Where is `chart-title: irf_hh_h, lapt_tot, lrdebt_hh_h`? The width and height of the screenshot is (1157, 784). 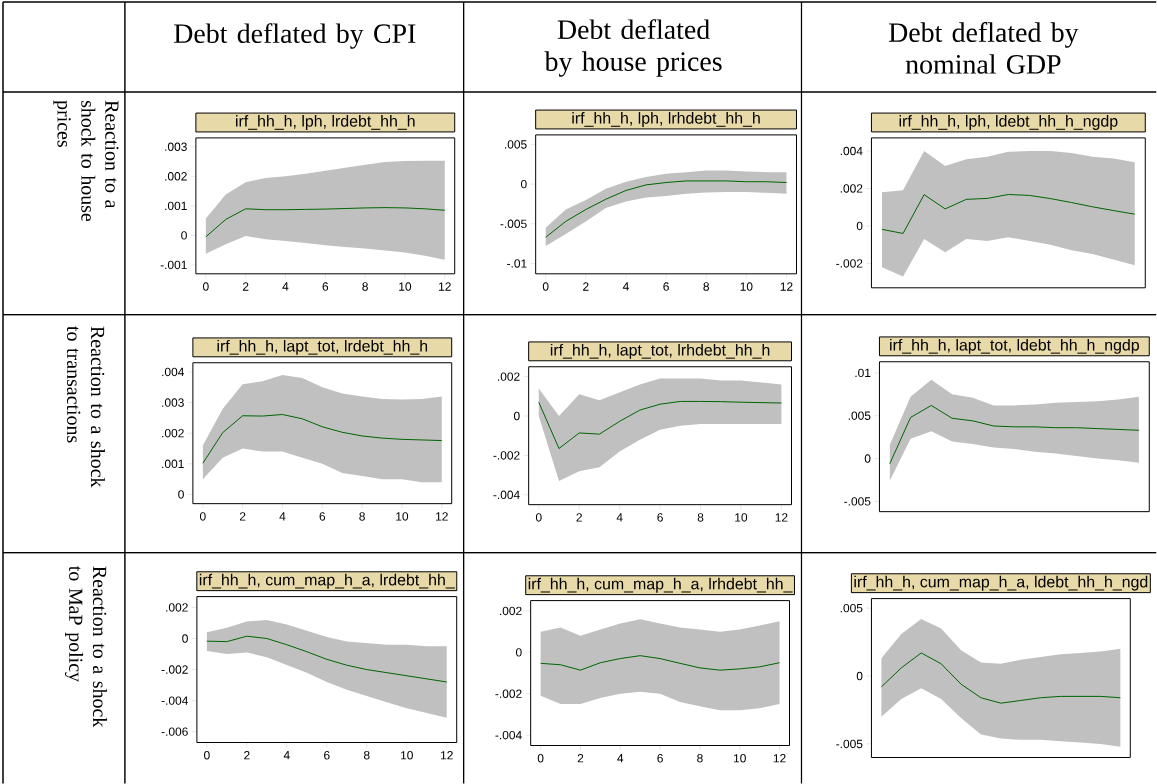 chart-title: irf_hh_h, lapt_tot, lrdebt_hh_h is located at coordinates (322, 347).